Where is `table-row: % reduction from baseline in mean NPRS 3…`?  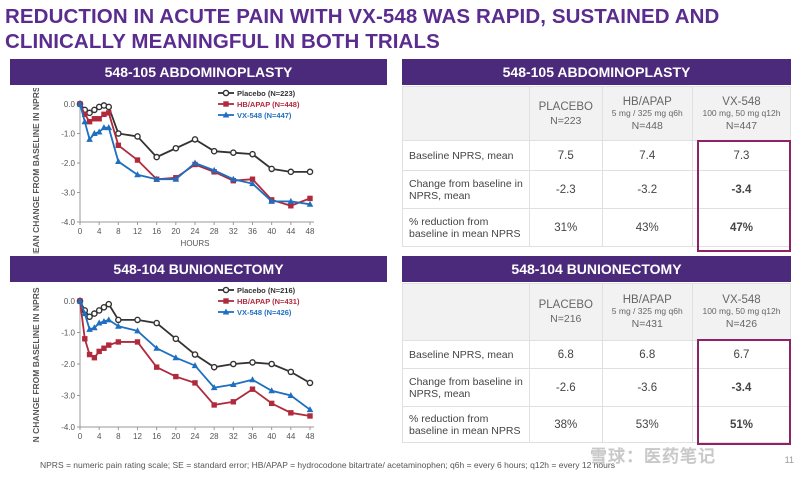 table-row: % reduction from baseline in mean NPRS 3… is located at coordinates (597, 227).